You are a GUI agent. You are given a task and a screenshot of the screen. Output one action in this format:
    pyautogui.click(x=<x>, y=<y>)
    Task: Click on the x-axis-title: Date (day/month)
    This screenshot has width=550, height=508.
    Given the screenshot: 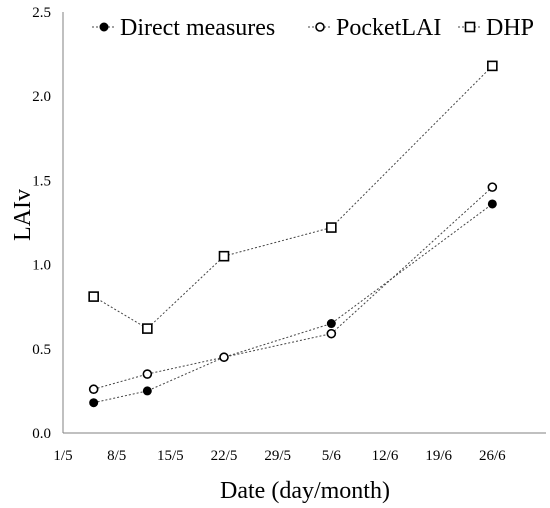 What is the action you would take?
    pyautogui.click(x=305, y=491)
    